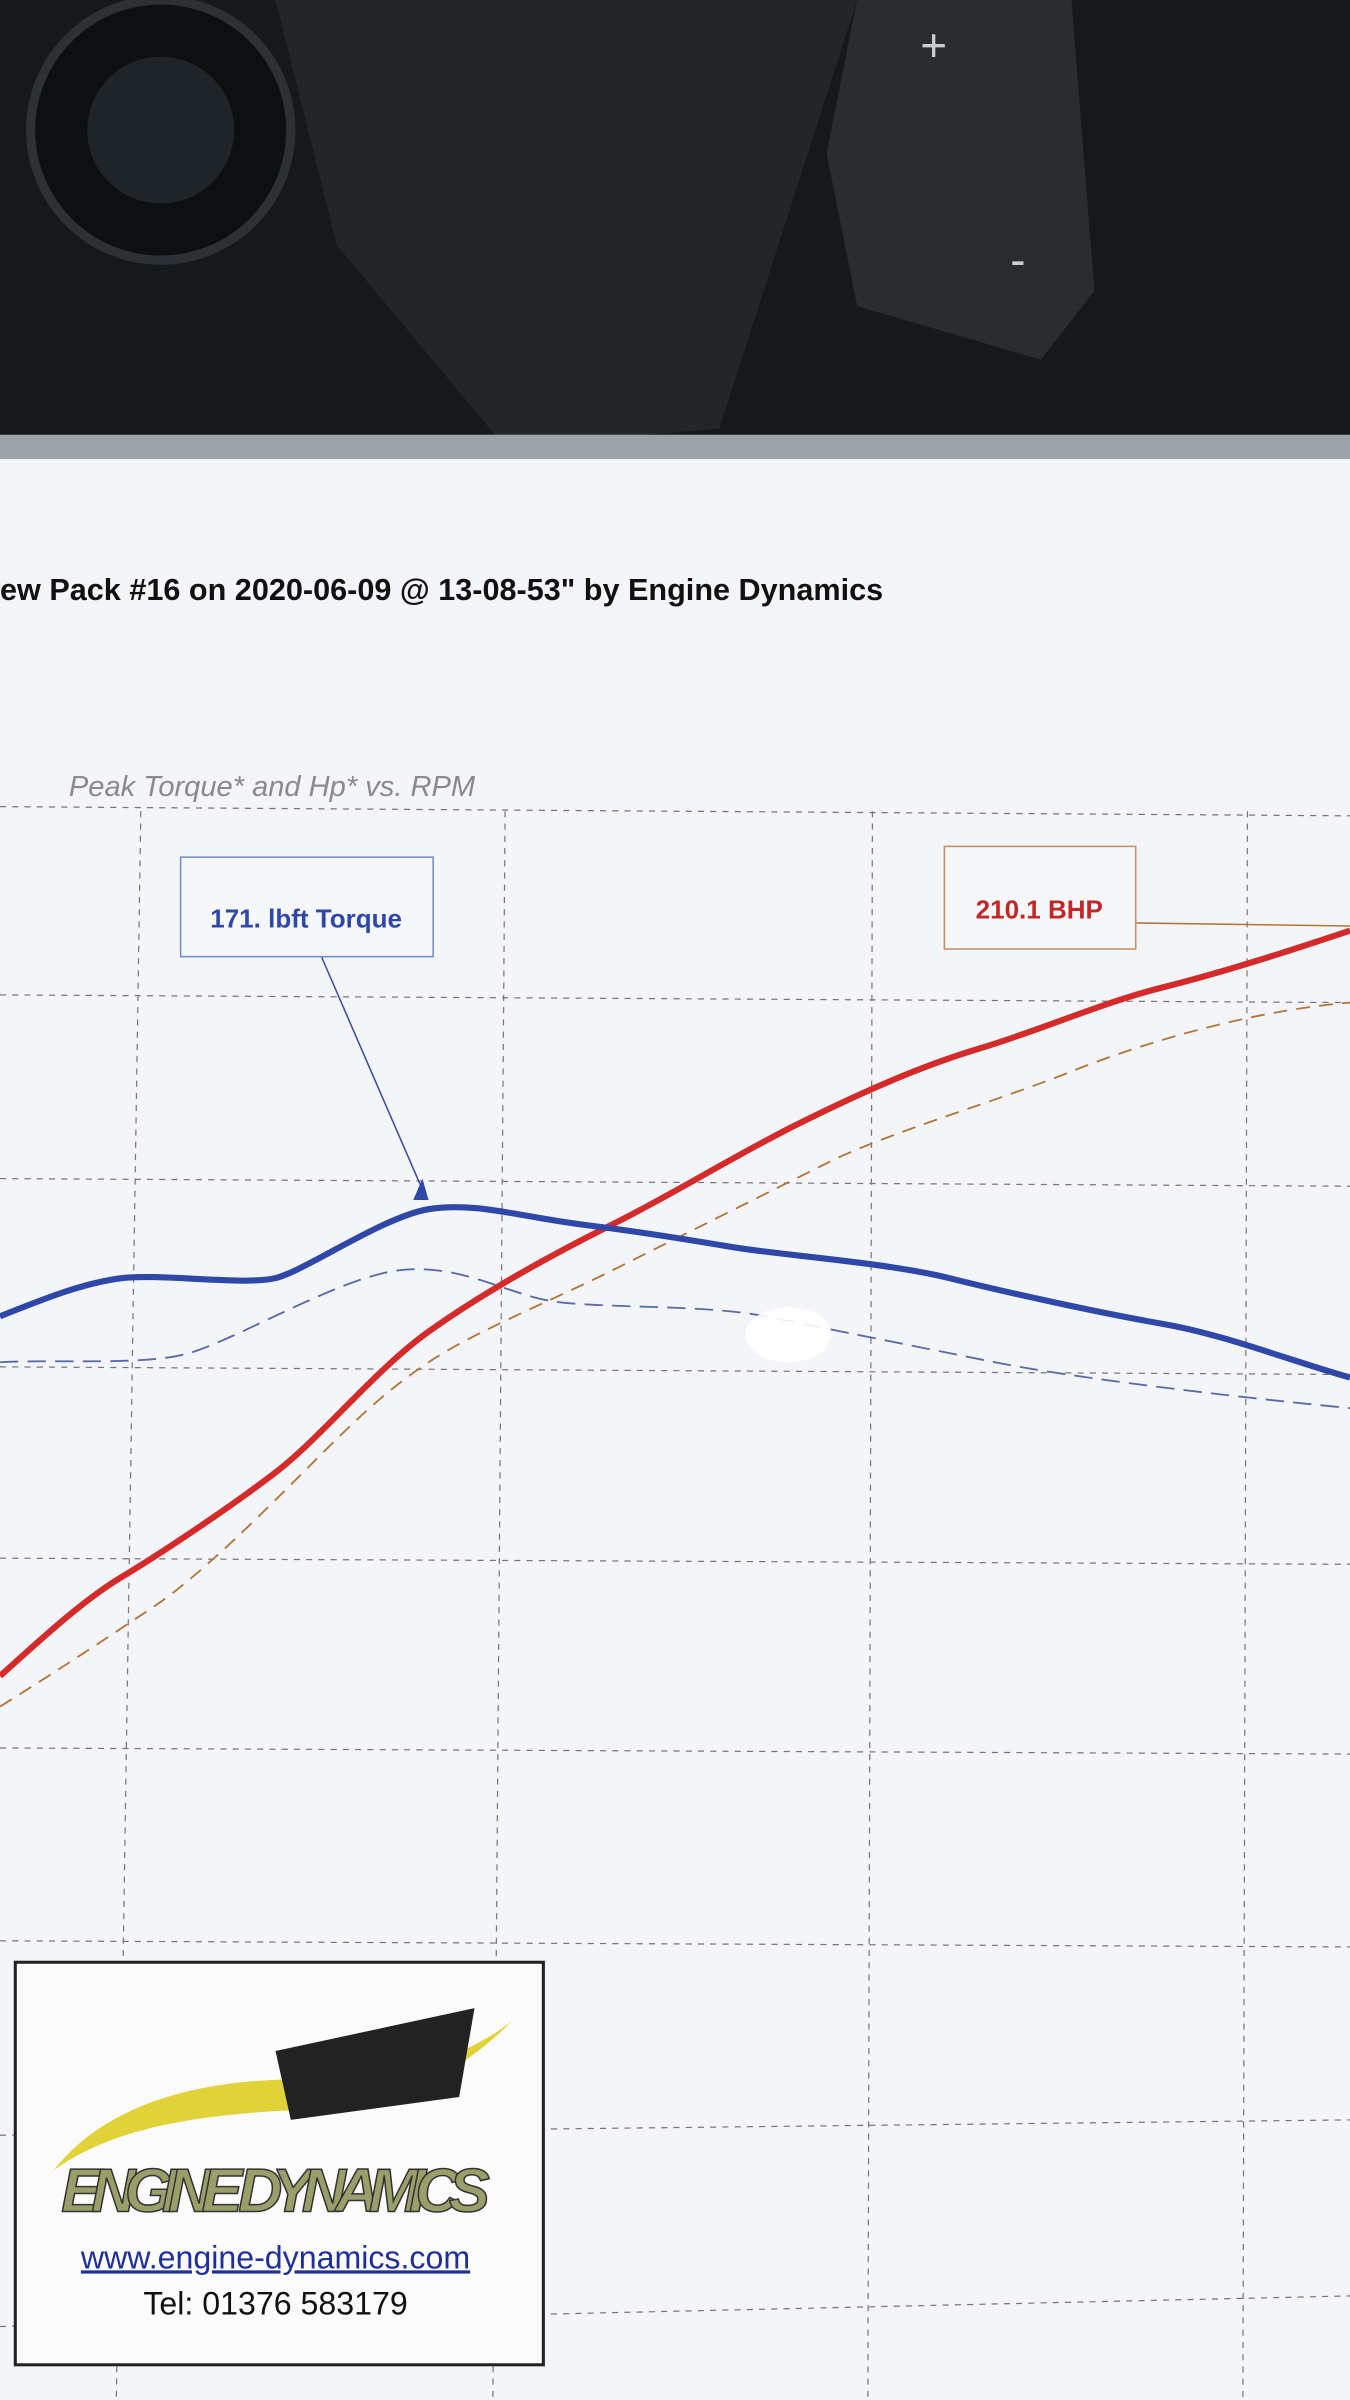 The height and width of the screenshot is (2400, 1350). Describe the element at coordinates (1039, 909) in the screenshot. I see `power-label: 210.1 BHP` at that location.